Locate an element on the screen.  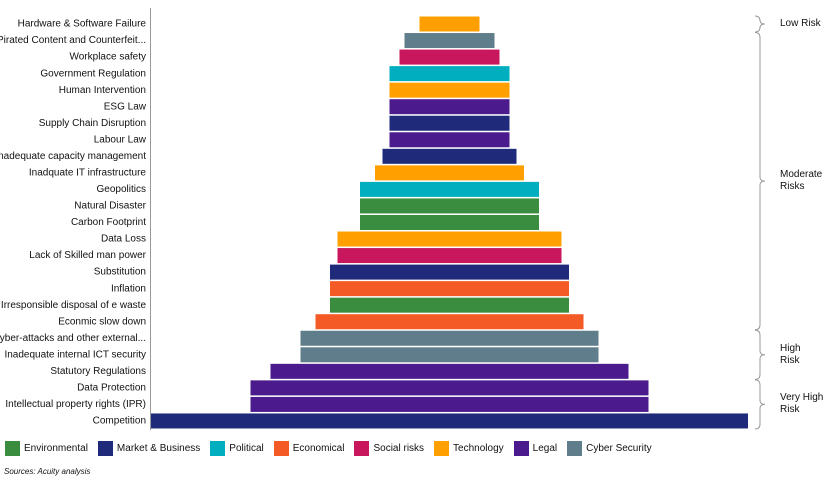
risk-band-label: Very High Risk is located at coordinates (802, 404).